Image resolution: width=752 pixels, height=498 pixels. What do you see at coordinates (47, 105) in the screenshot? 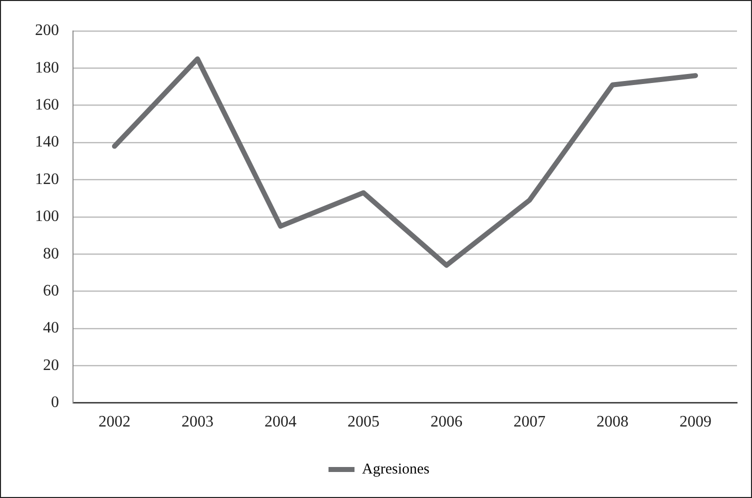
I see `y-tick-label: 160` at bounding box center [47, 105].